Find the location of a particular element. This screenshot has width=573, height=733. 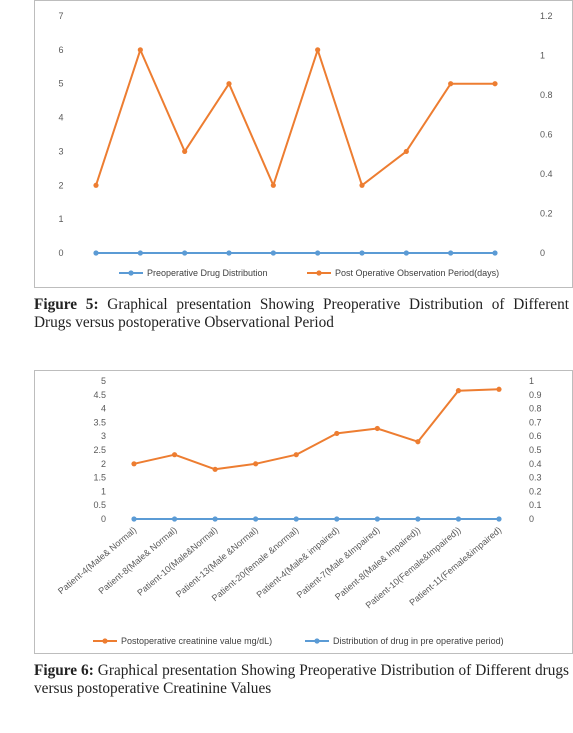

left-axis-tick-label: 1.5 is located at coordinates (99, 478).